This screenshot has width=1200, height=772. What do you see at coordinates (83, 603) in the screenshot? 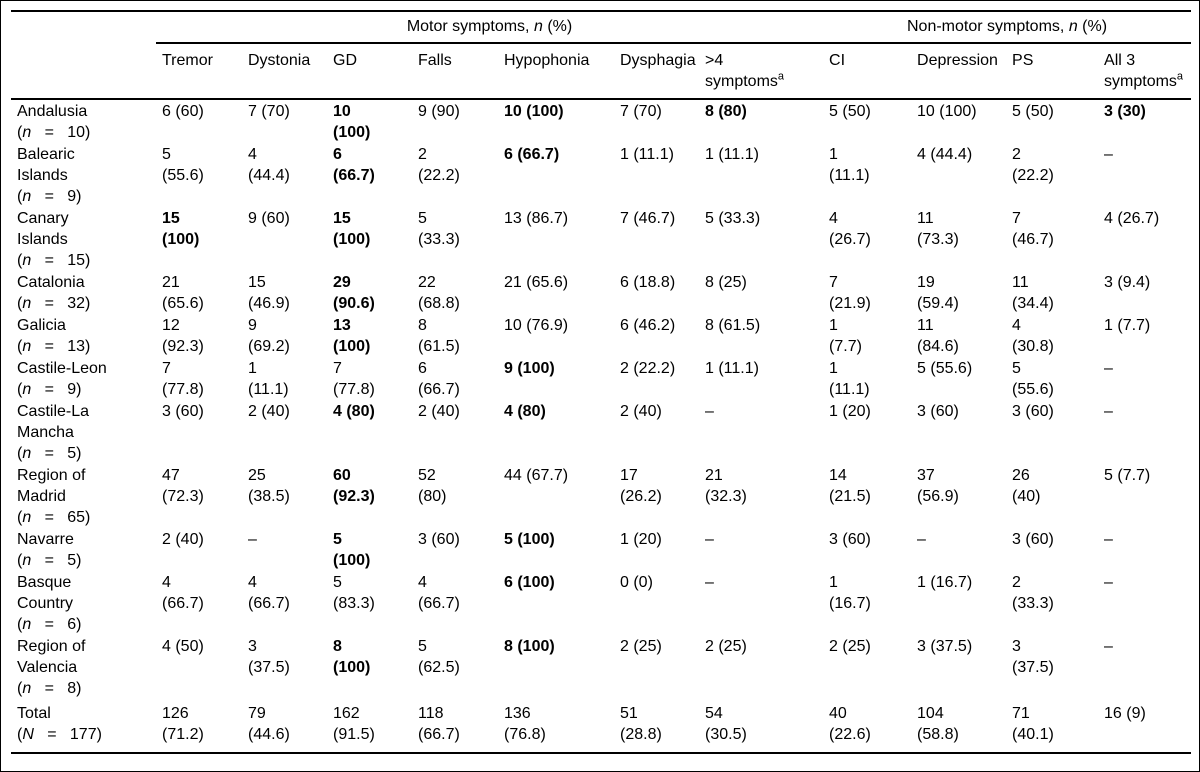
I see `region-cell: Basque Country (n = 6)` at bounding box center [83, 603].